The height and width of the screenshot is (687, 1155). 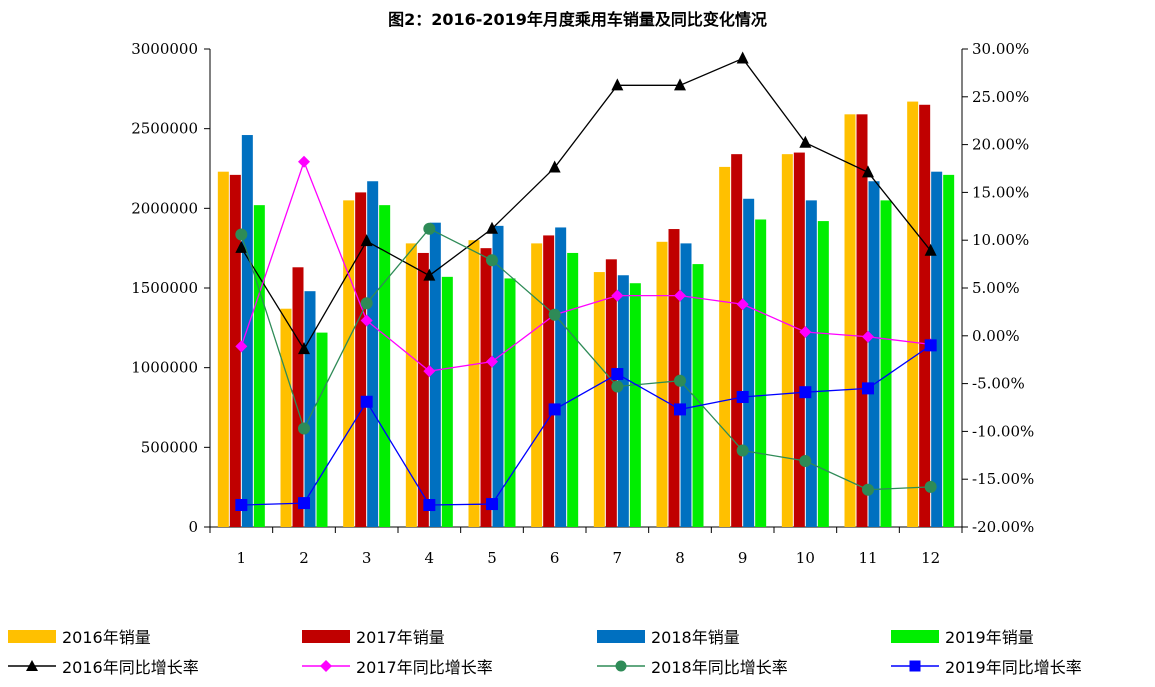 What do you see at coordinates (474, 383) in the screenshot?
I see `bar-2016年销量-5` at bounding box center [474, 383].